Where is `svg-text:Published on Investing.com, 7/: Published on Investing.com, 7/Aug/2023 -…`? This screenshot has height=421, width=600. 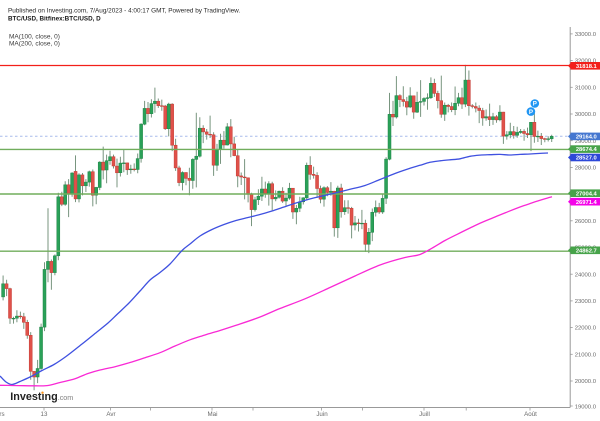 svg-text:Published on Investing.com, 7/: Published on Investing.com, 7/Aug/2023 -… is located at coordinates (124, 11).